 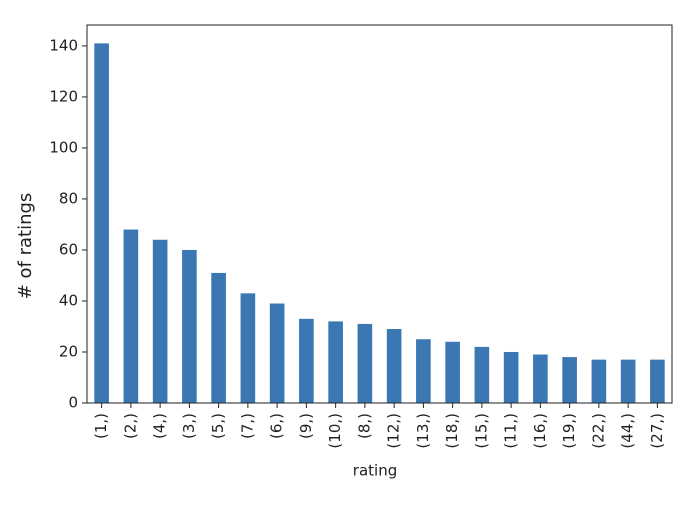 I want to click on x-tick-label: (6,), so click(x=277, y=426).